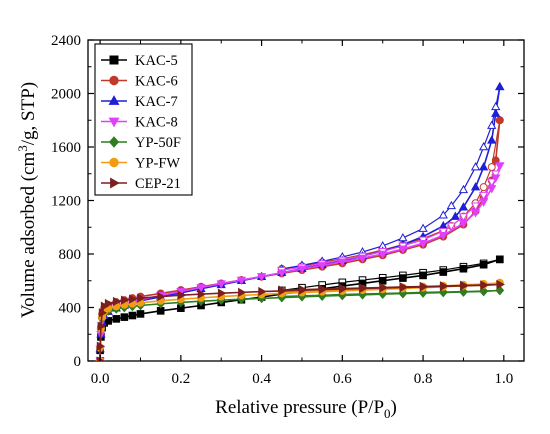 Image resolution: width=550 pixels, height=434 pixels. Describe the element at coordinates (141, 143) in the screenshot. I see `legend-item: YP-50F` at that location.